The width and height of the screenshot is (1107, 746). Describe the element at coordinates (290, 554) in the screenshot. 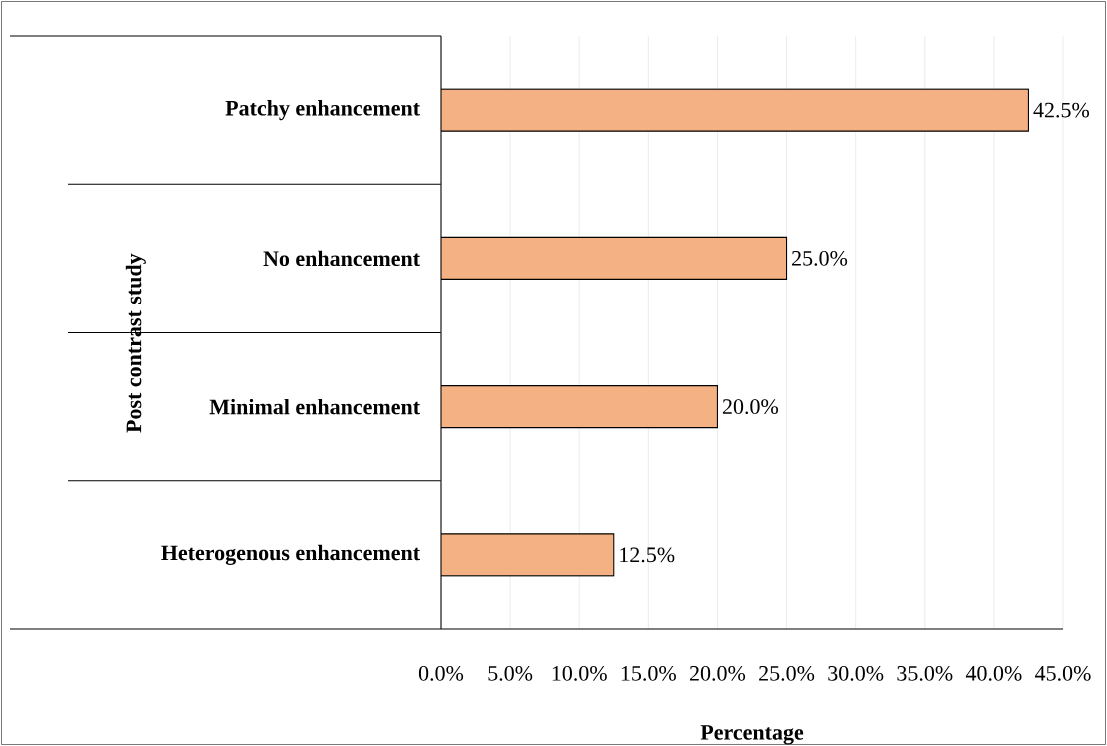

I see `y-tick-label: Heterogenous enhancement` at that location.